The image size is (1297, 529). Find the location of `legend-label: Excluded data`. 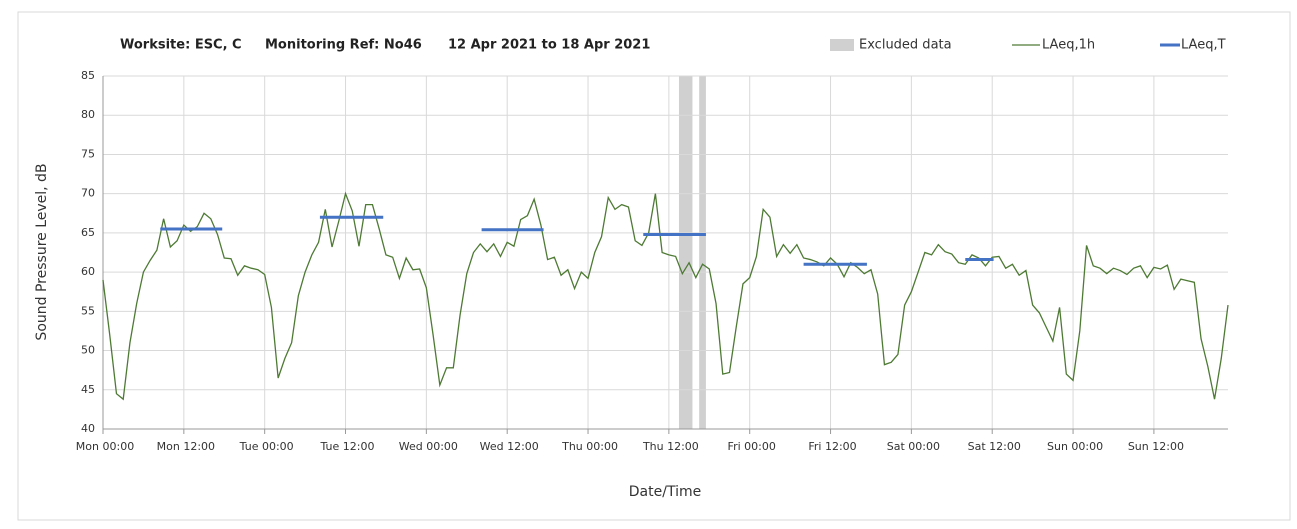

legend-label: Excluded data is located at coordinates (905, 45).